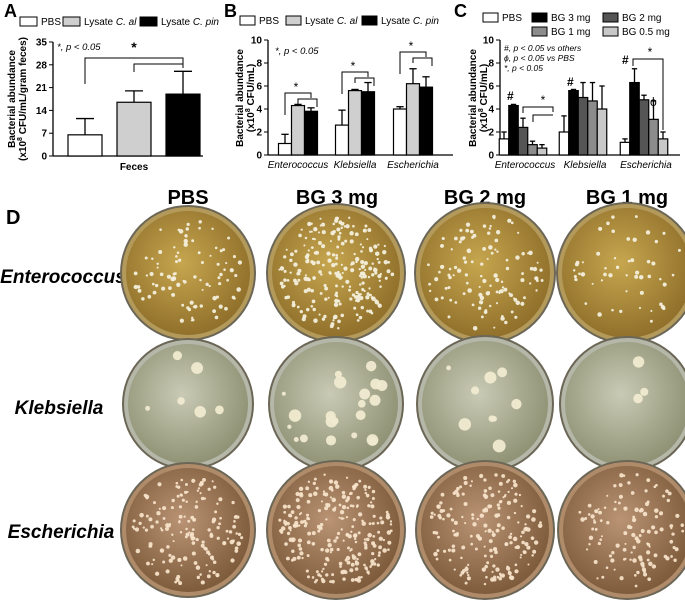 The height and width of the screenshot is (601, 685). I want to click on chart-b-bracket, so click(307, 102).